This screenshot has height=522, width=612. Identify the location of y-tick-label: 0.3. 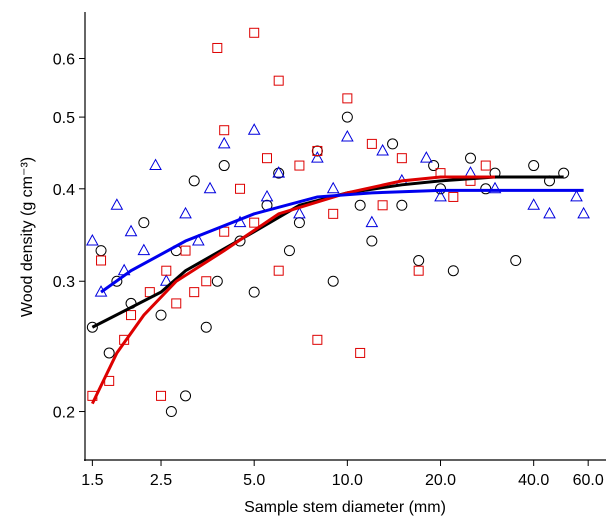
(64, 282).